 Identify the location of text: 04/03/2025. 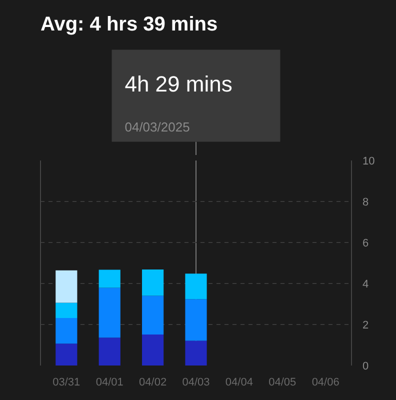
(157, 126).